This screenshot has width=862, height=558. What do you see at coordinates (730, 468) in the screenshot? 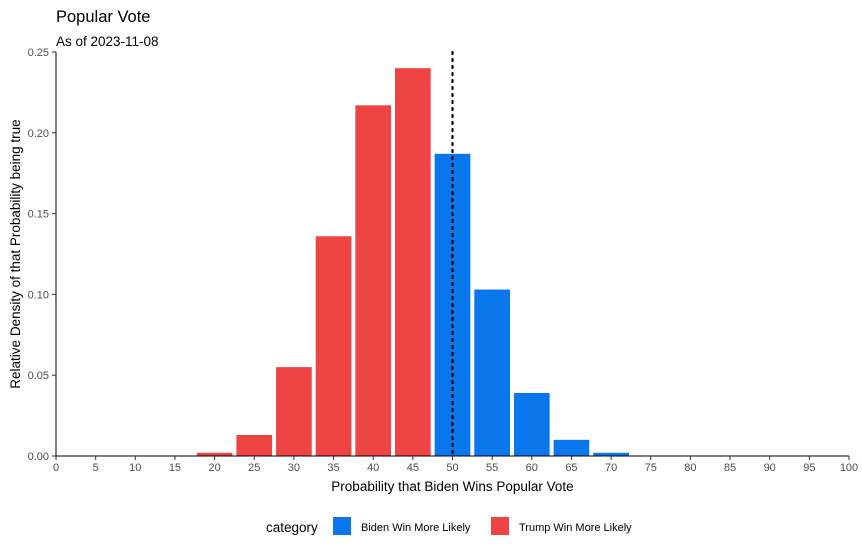
I see `x-tick-label-85: 85` at bounding box center [730, 468].